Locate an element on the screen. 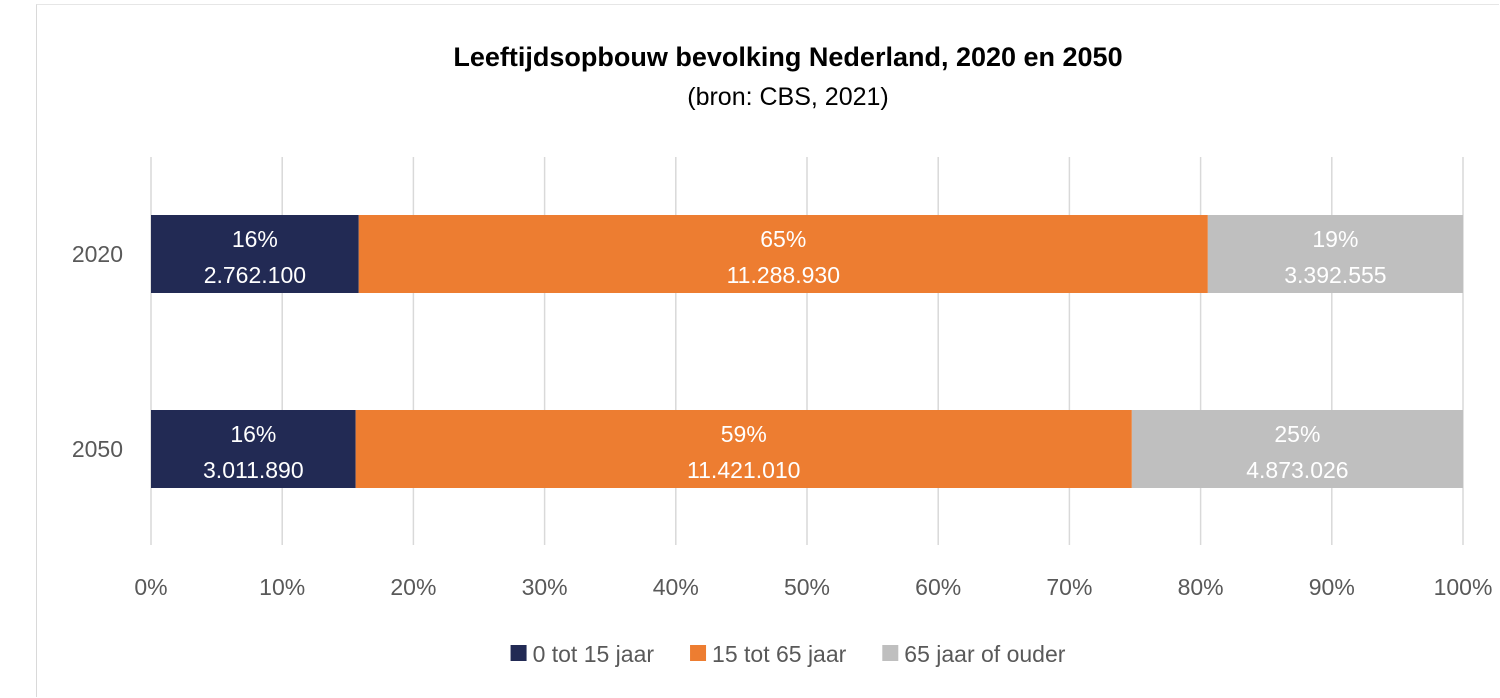  x-tick-label: 40% is located at coordinates (676, 587).